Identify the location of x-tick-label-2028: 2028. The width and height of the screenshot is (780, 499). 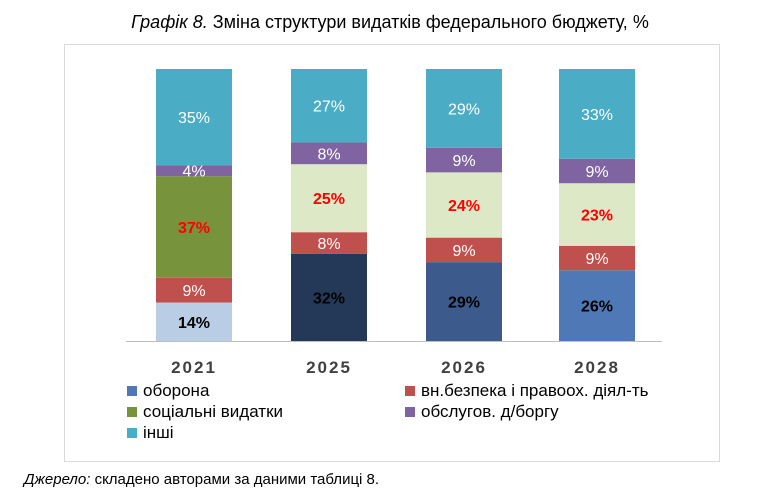
(597, 367).